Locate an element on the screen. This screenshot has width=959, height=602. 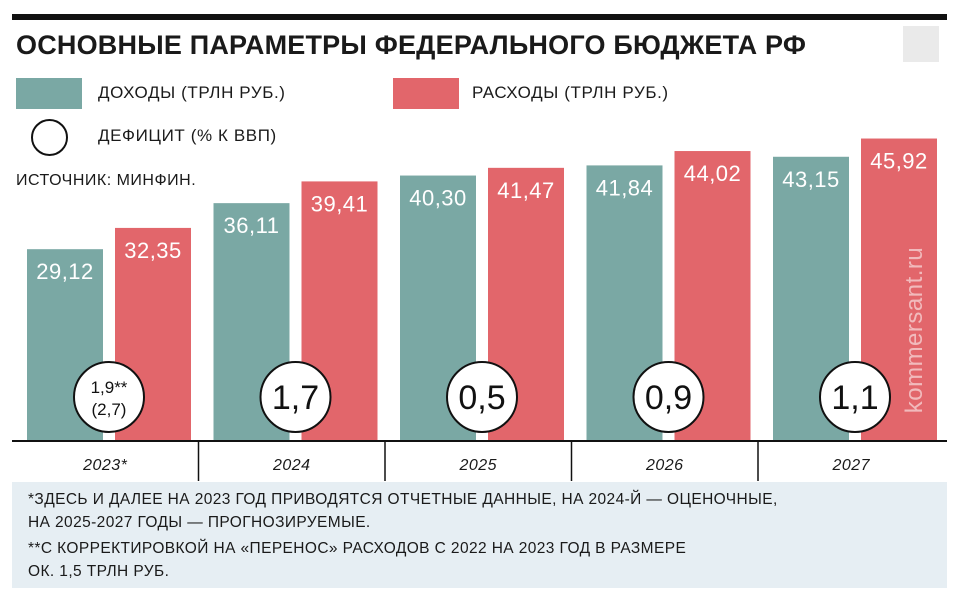
source-note: ИСТОЧНИК: МИНФИН. is located at coordinates (106, 180).